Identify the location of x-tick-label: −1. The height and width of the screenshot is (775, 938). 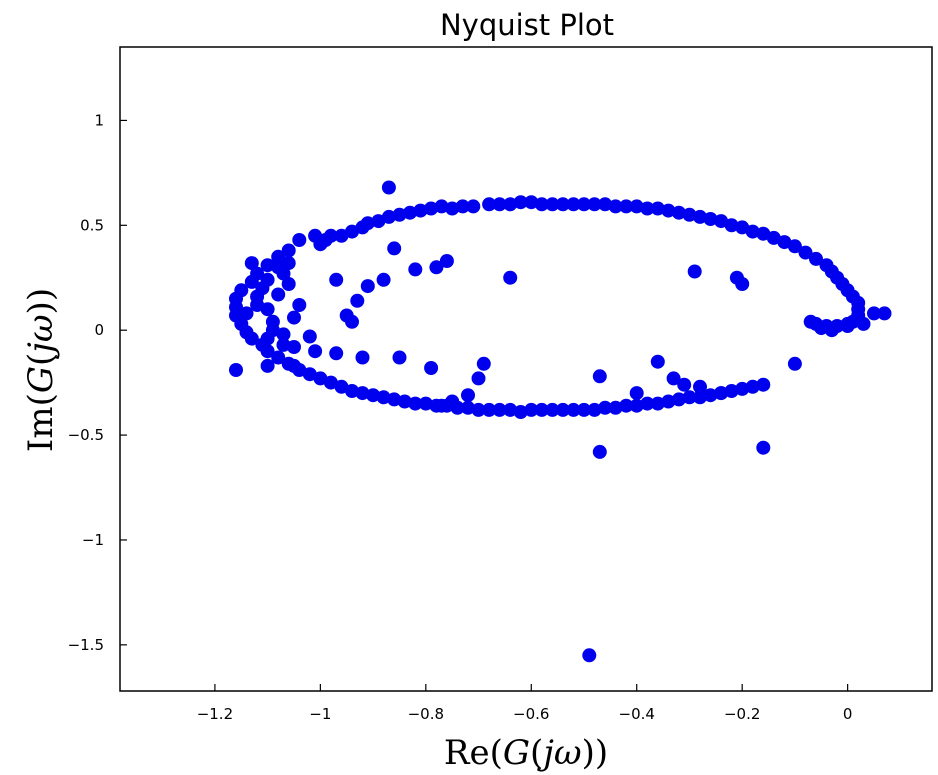
(320, 714).